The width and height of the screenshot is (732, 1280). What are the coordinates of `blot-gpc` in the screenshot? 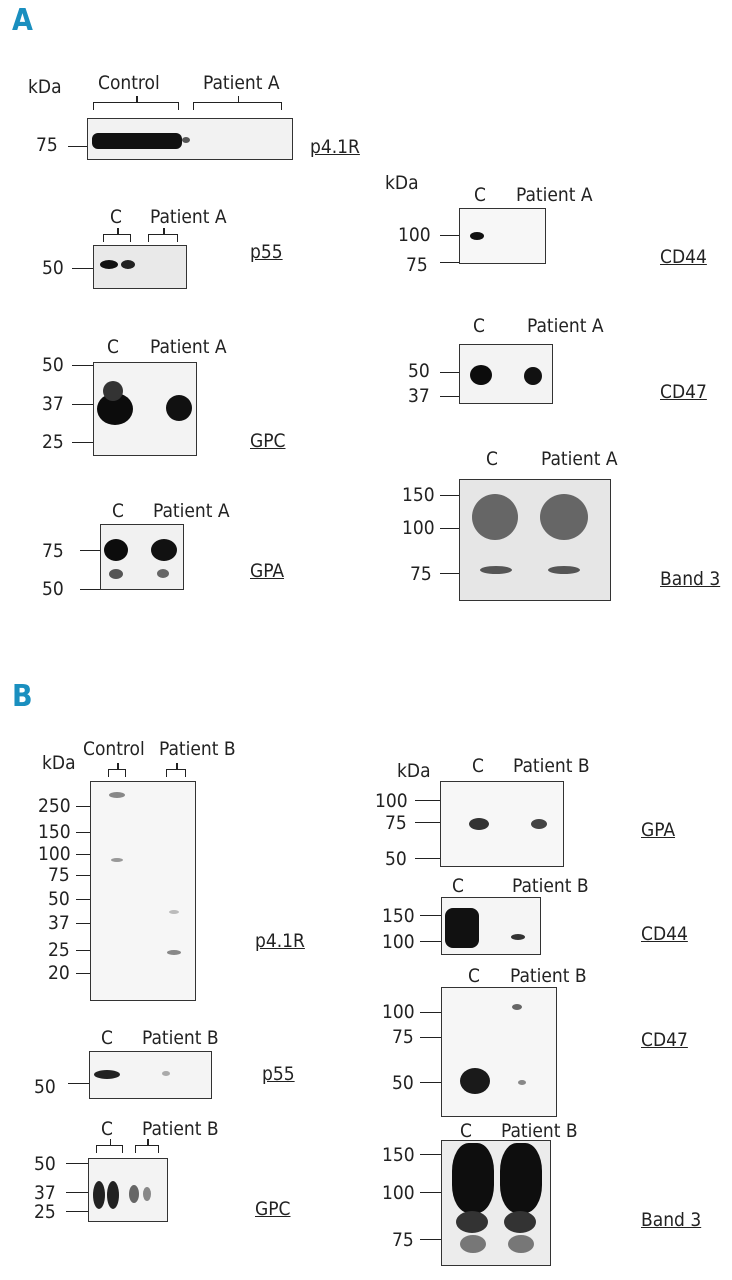 It's located at (145, 409).